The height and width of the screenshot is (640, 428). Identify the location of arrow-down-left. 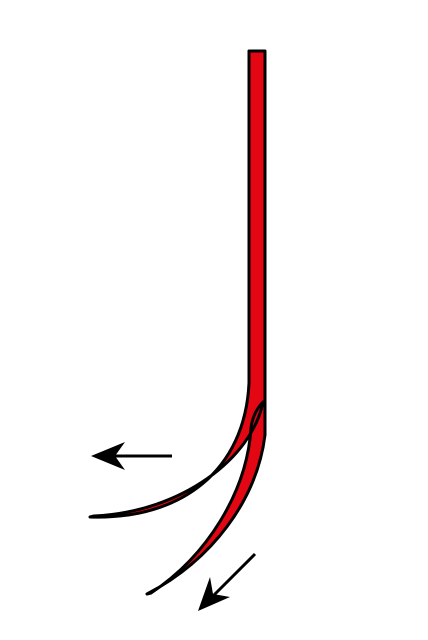
(227, 581).